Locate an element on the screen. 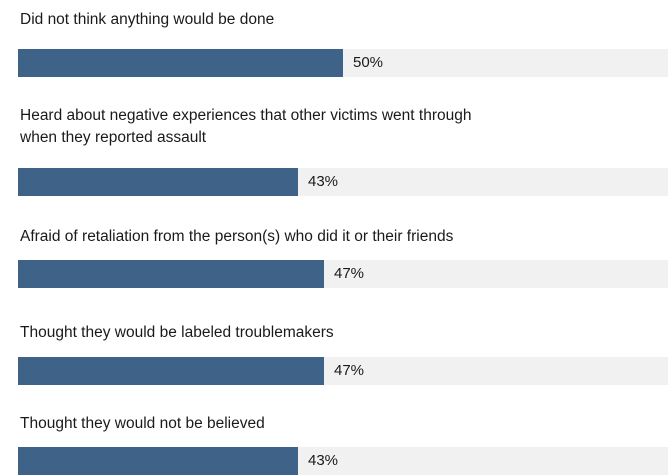 Image resolution: width=668 pixels, height=475 pixels. value-label: 50% is located at coordinates (368, 62).